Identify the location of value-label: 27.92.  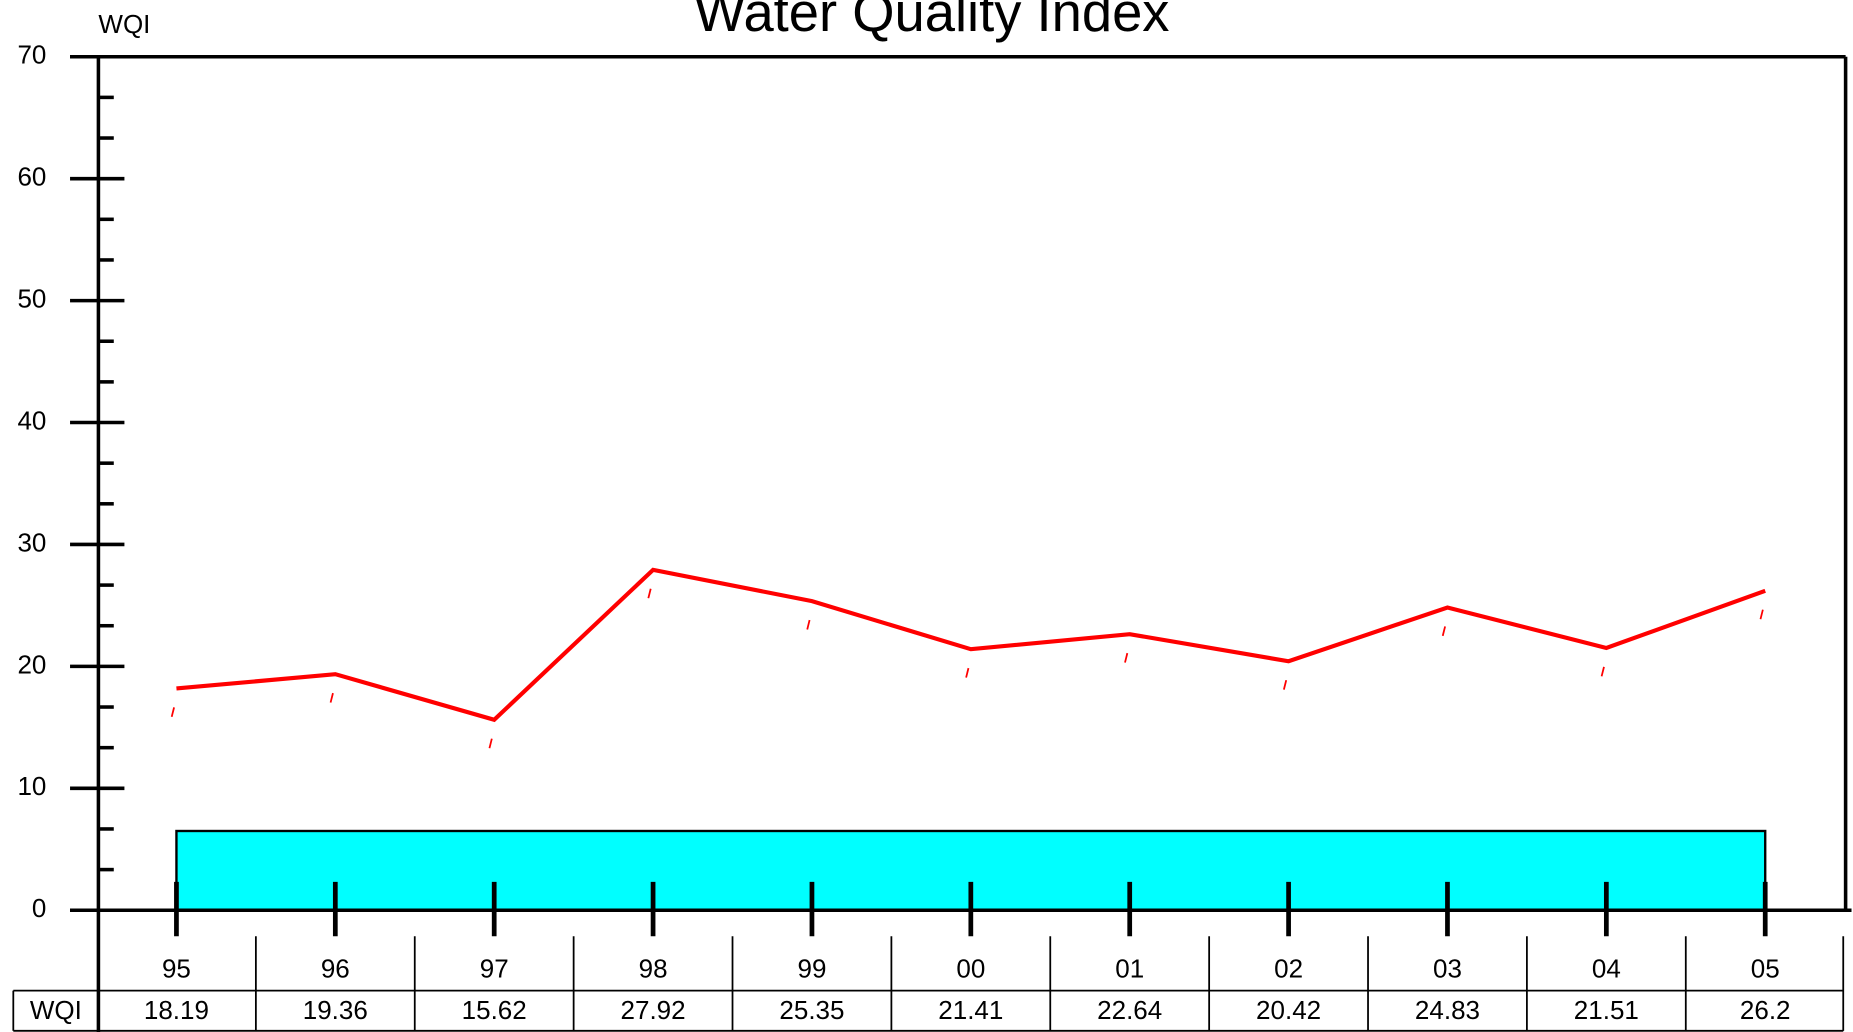
(653, 1010).